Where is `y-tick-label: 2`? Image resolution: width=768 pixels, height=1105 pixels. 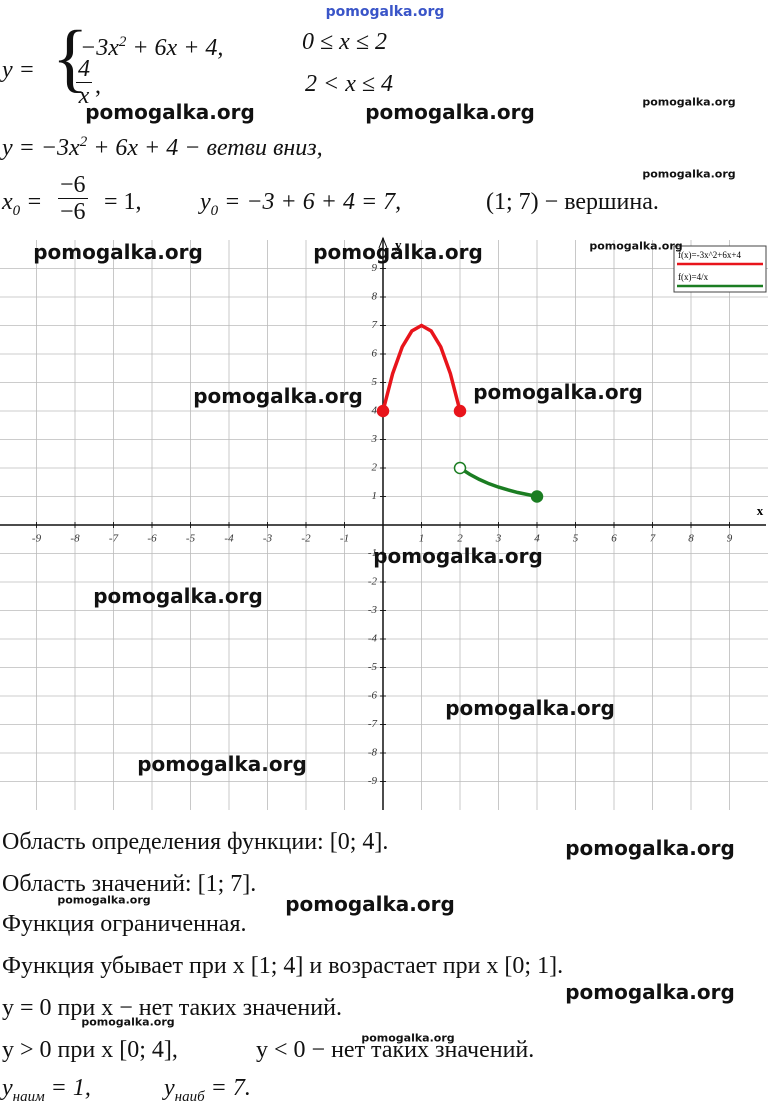 y-tick-label: 2 is located at coordinates (375, 468).